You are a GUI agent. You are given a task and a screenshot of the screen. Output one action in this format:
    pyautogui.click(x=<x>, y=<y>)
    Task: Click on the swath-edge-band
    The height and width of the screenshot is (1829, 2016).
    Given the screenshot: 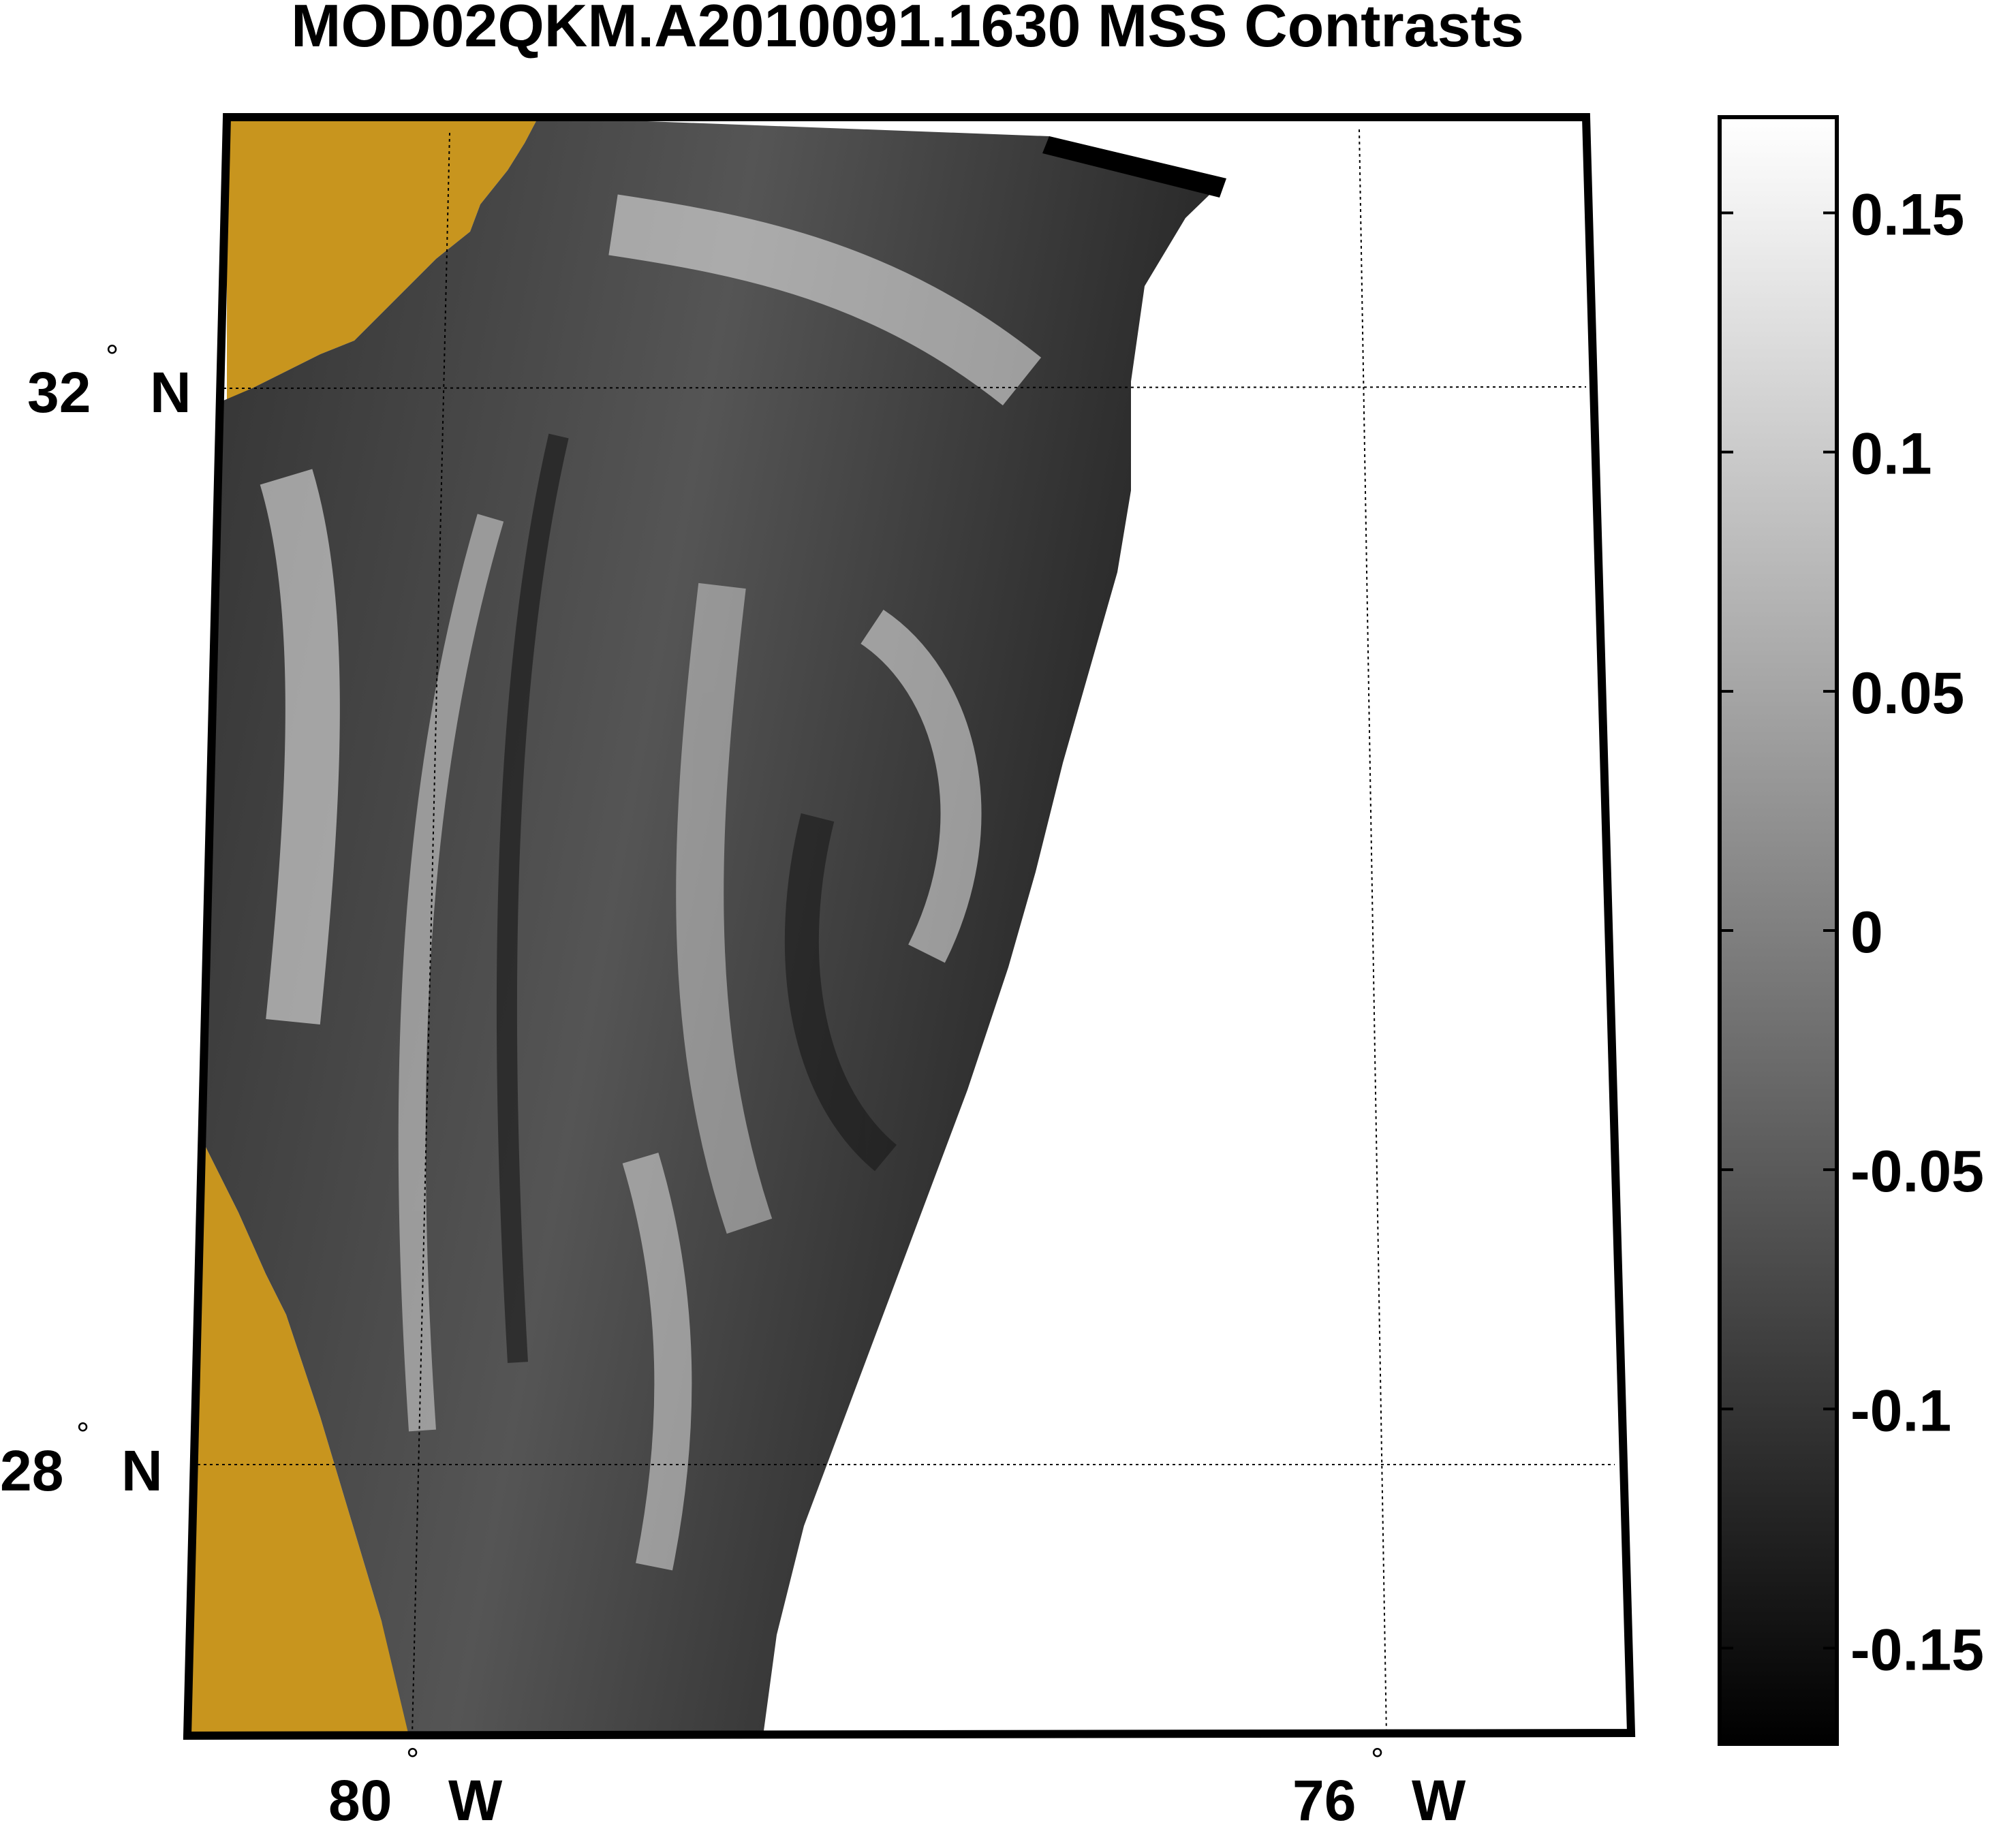 What is the action you would take?
    pyautogui.click(x=1134, y=167)
    